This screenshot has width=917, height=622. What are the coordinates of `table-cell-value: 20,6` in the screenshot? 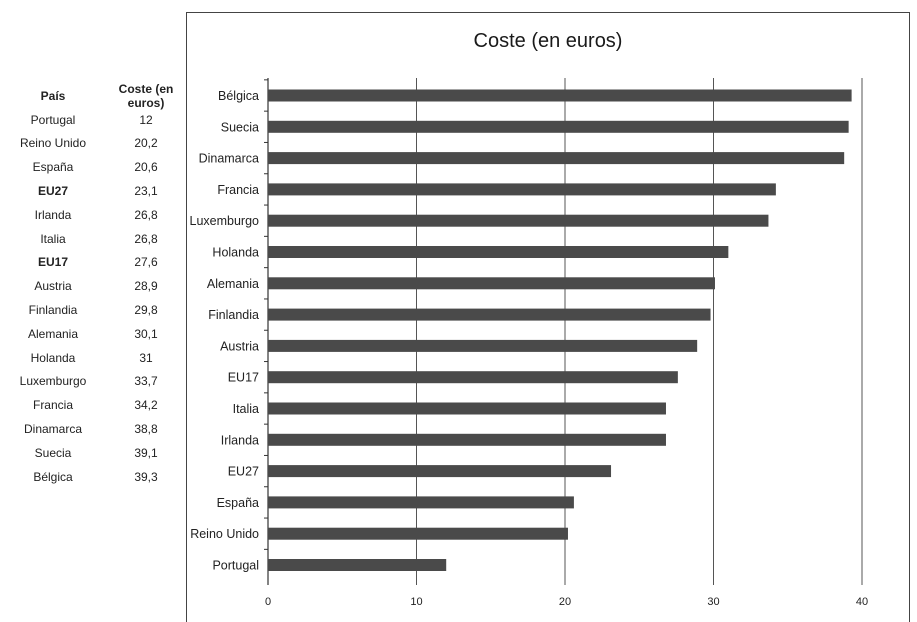 It's located at (146, 167).